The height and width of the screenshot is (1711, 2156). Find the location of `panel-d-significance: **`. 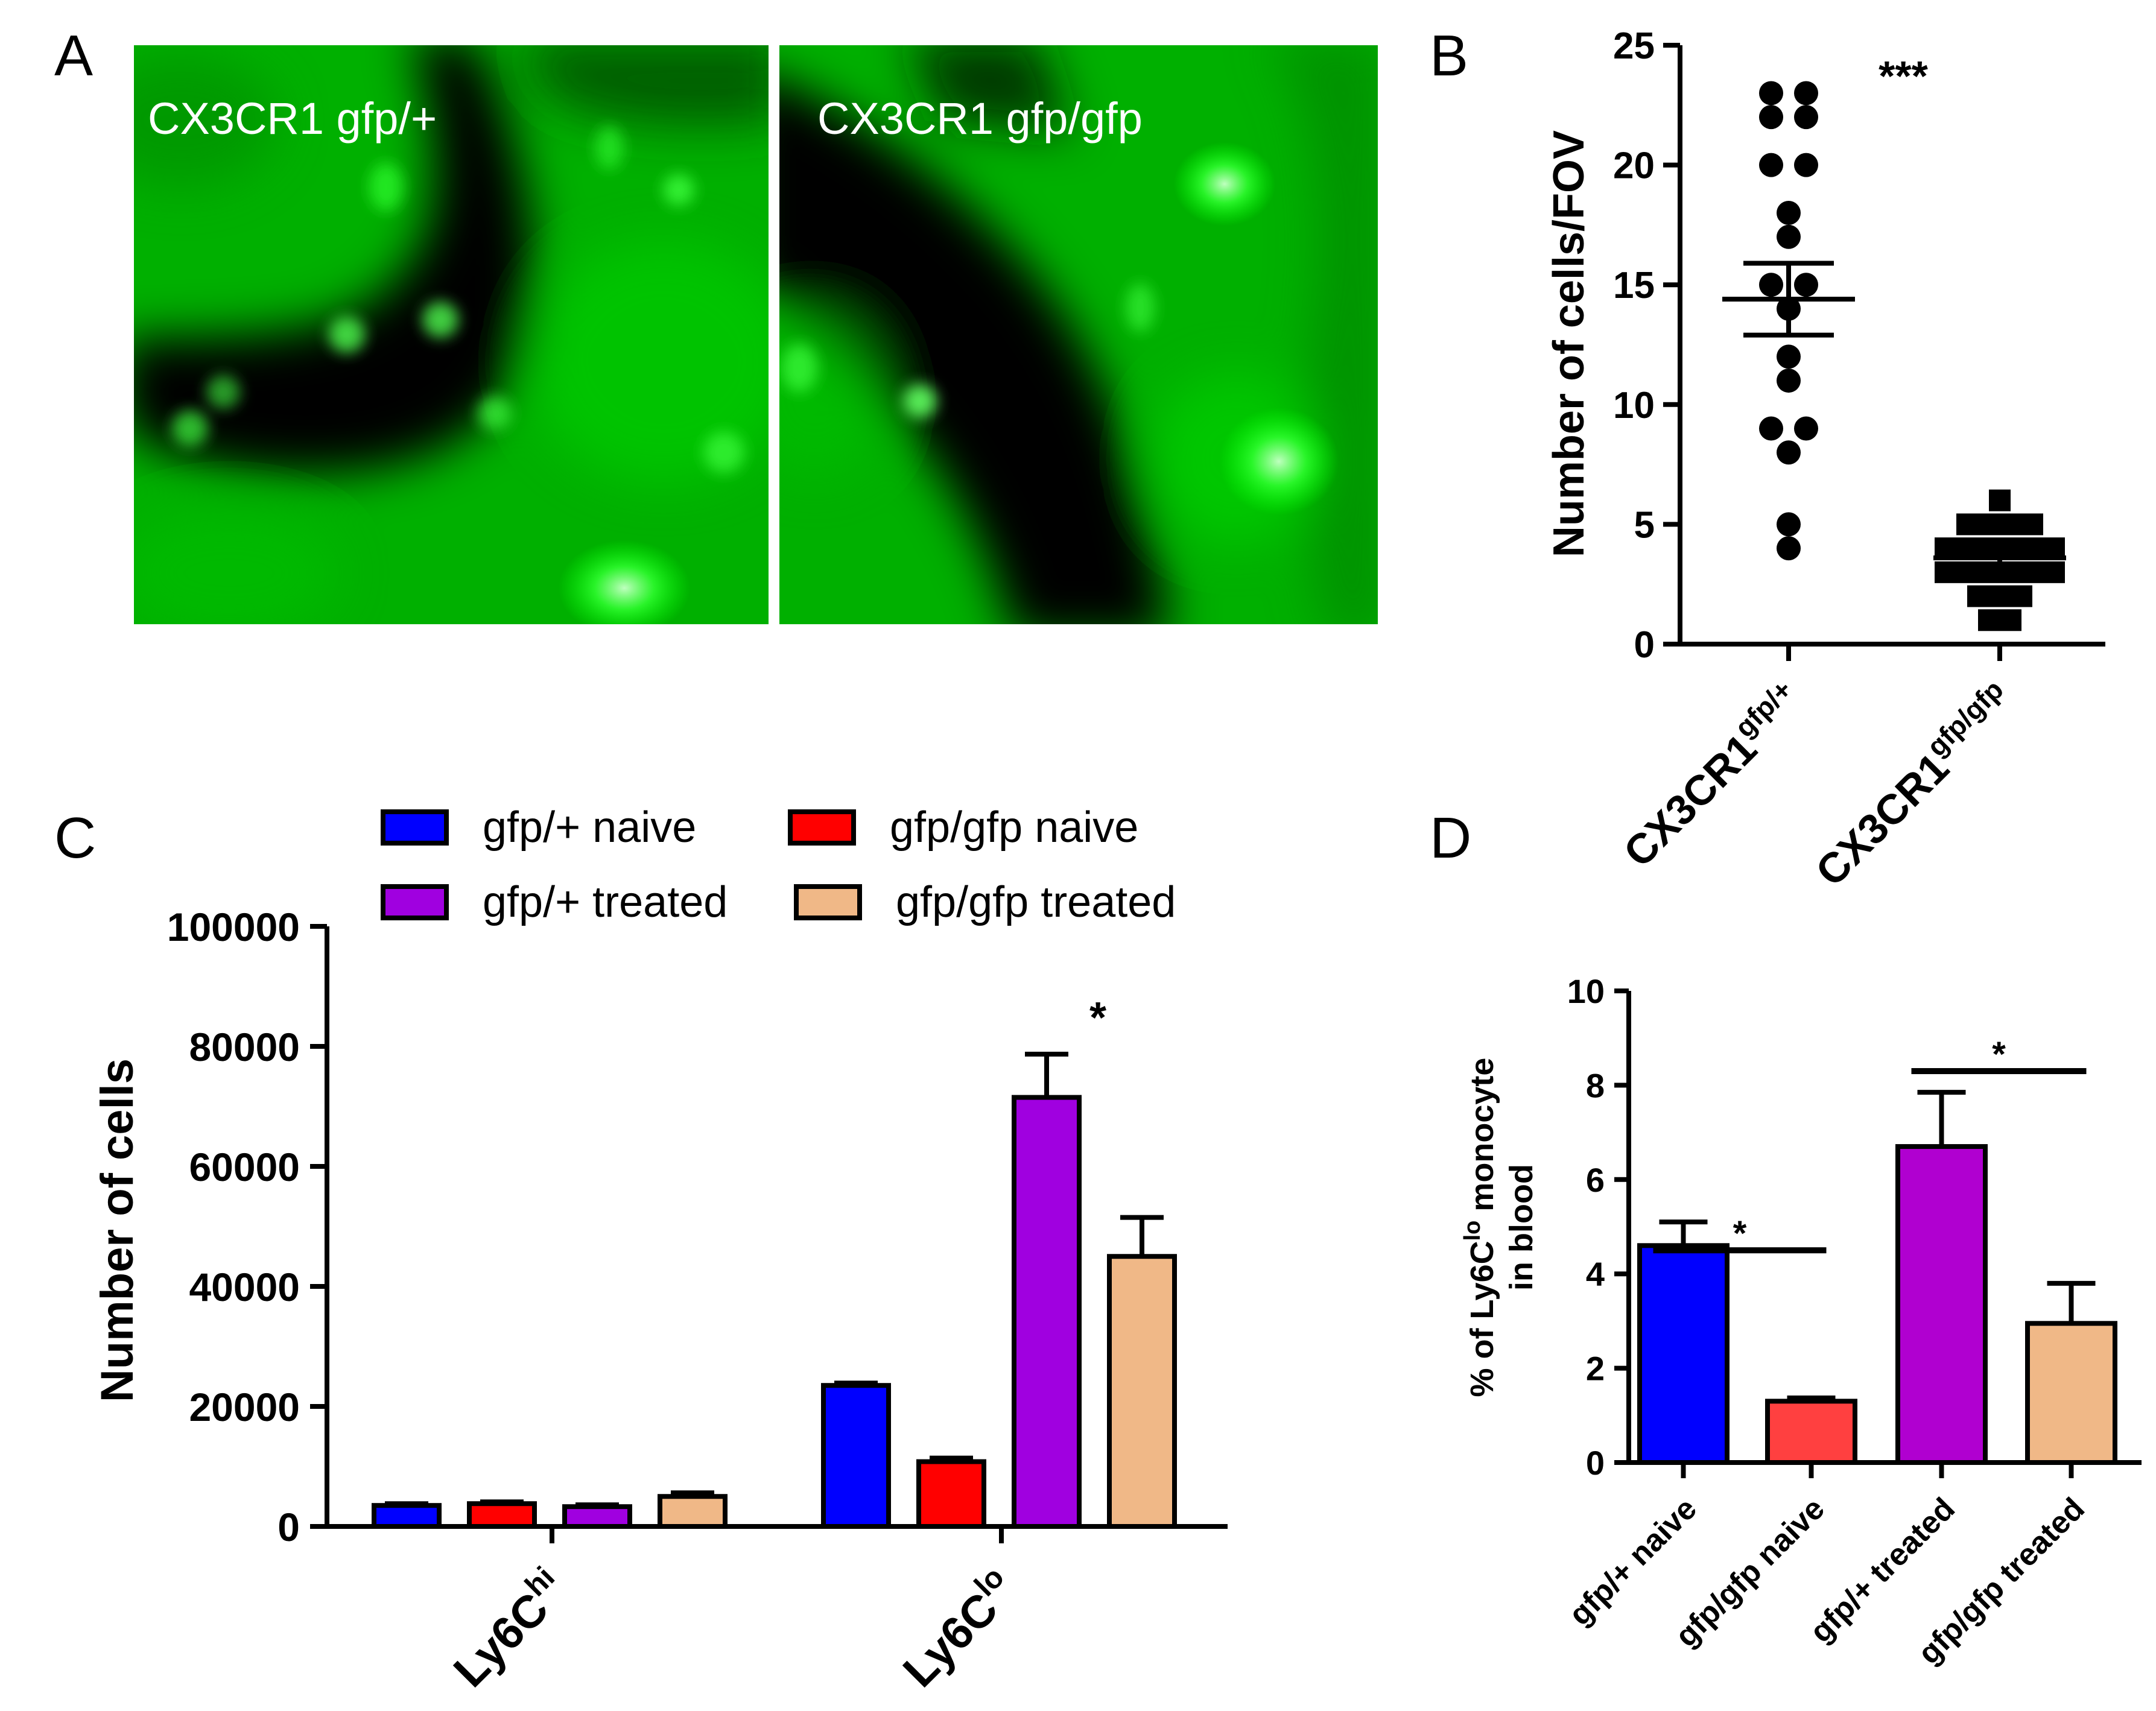

panel-d-significance: ** is located at coordinates (1870, 1145).